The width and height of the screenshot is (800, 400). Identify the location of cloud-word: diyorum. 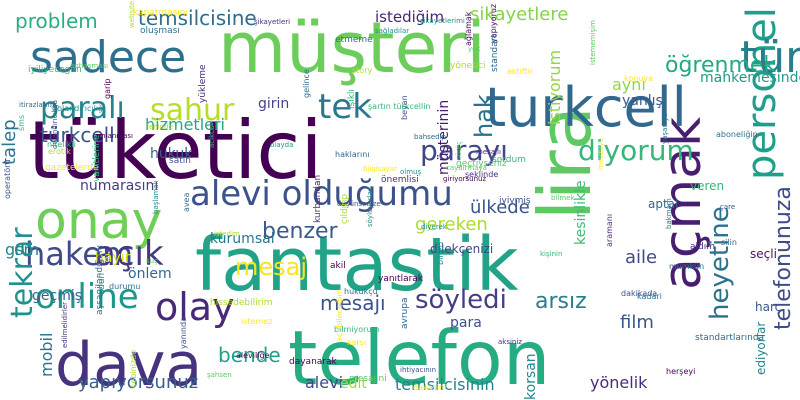
(636, 150).